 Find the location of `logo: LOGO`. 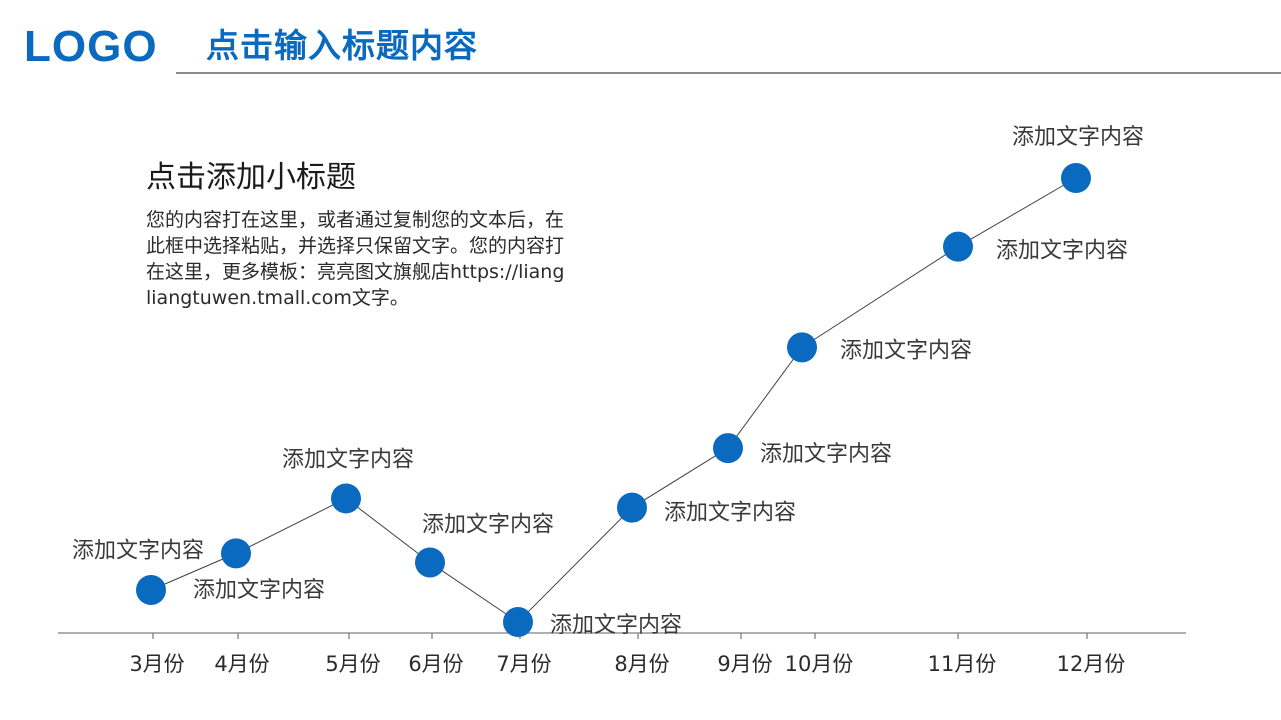

logo: LOGO is located at coordinates (91, 46).